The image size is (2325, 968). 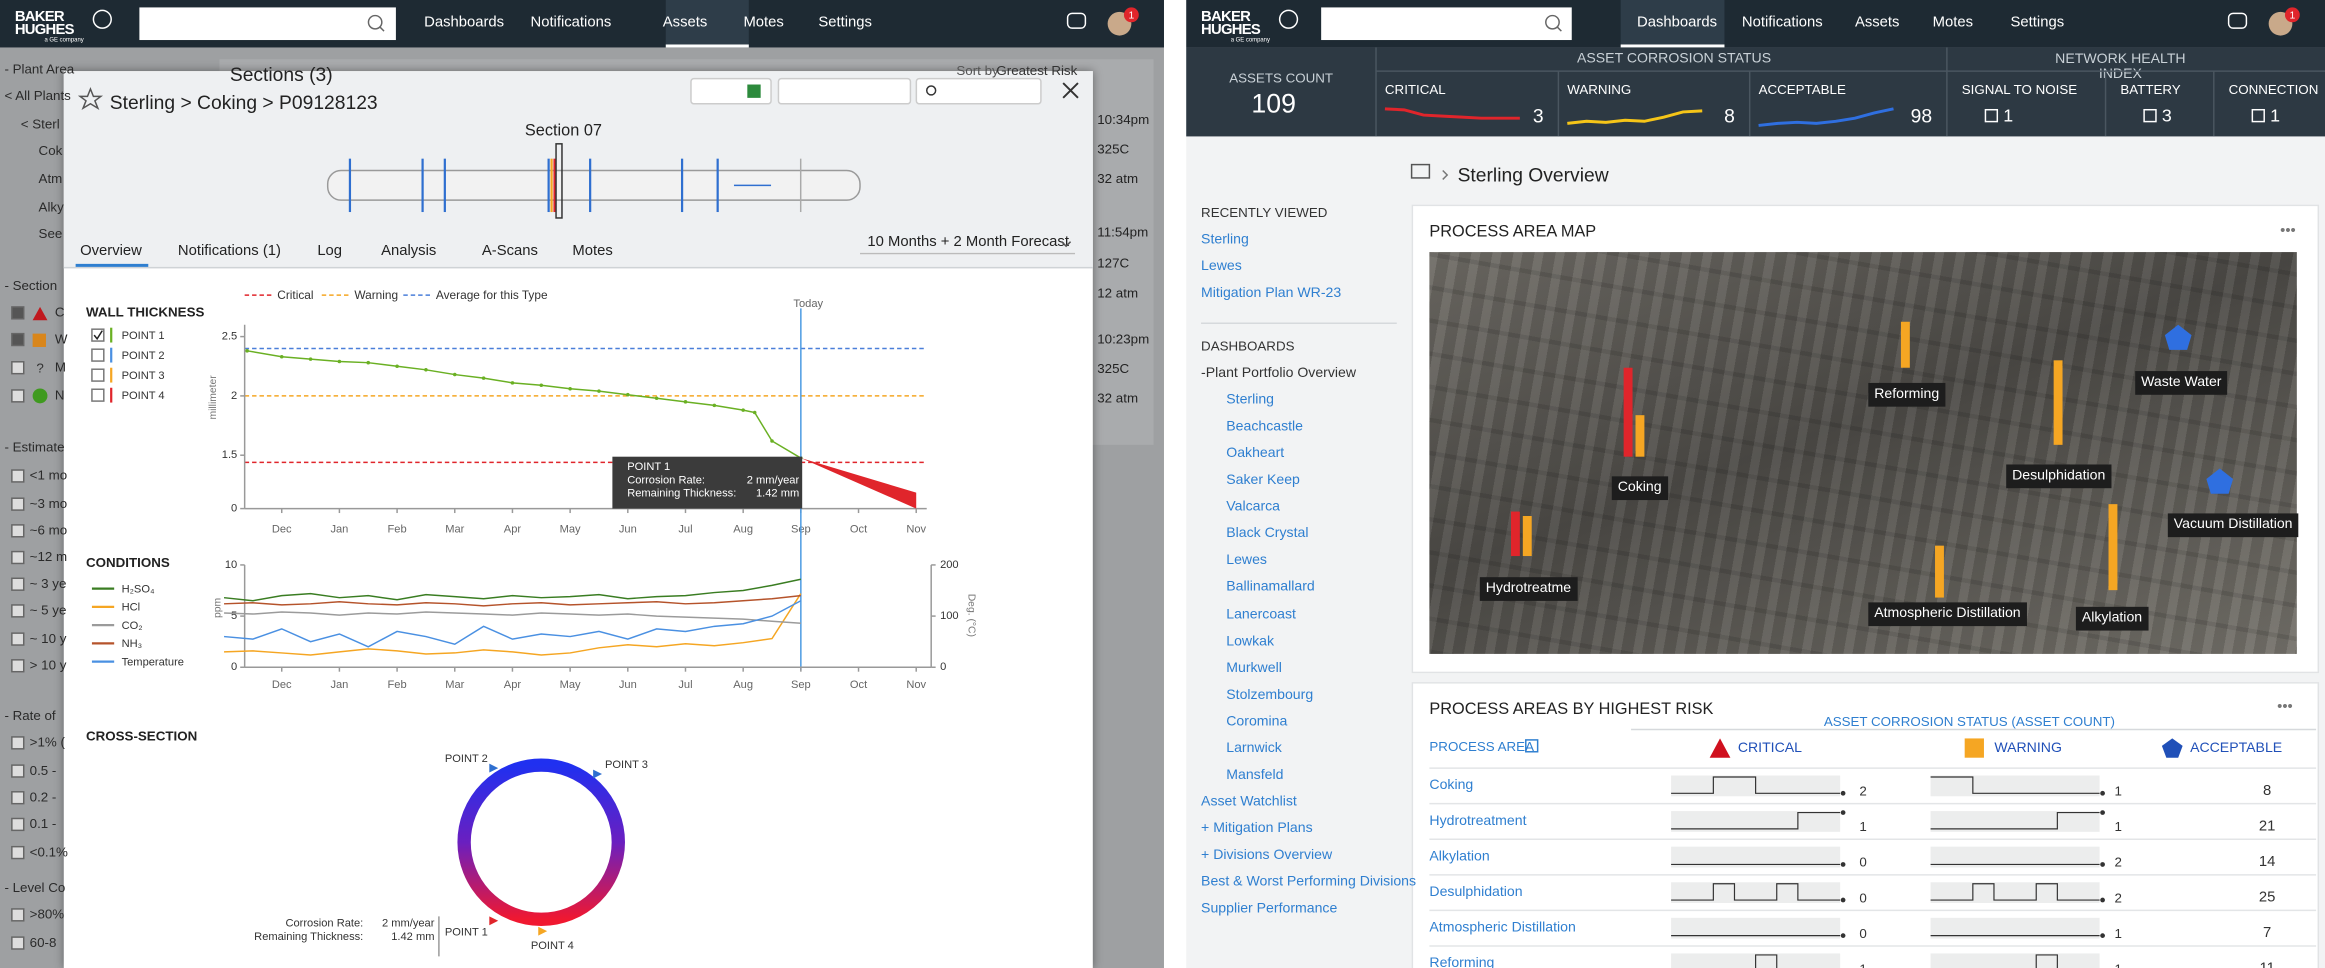 I want to click on sidebar-item: W, so click(x=61, y=339).